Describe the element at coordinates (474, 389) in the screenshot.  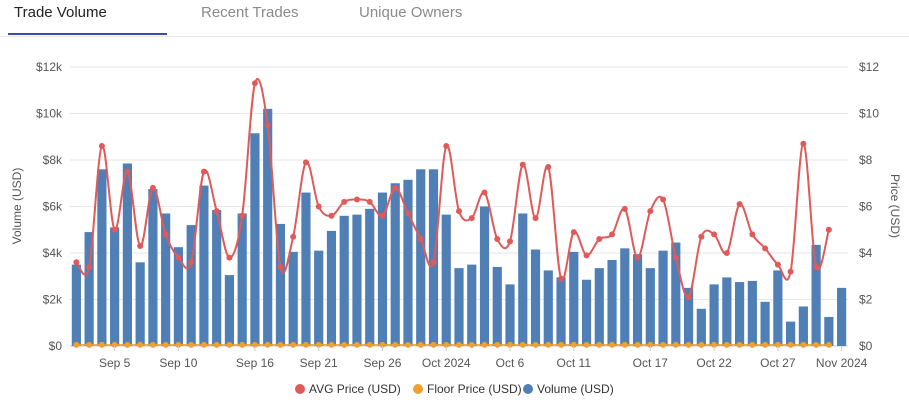
I see `legend-label: Floor Price (USD)` at that location.